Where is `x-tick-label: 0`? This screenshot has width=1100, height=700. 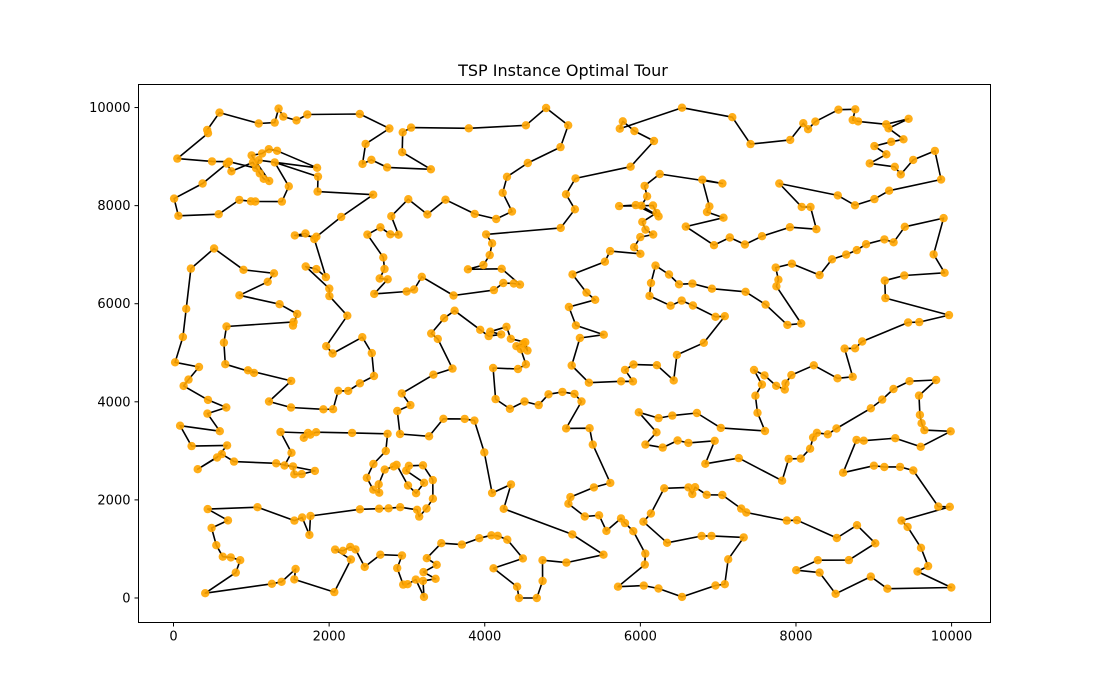
x-tick-label: 0 is located at coordinates (173, 637).